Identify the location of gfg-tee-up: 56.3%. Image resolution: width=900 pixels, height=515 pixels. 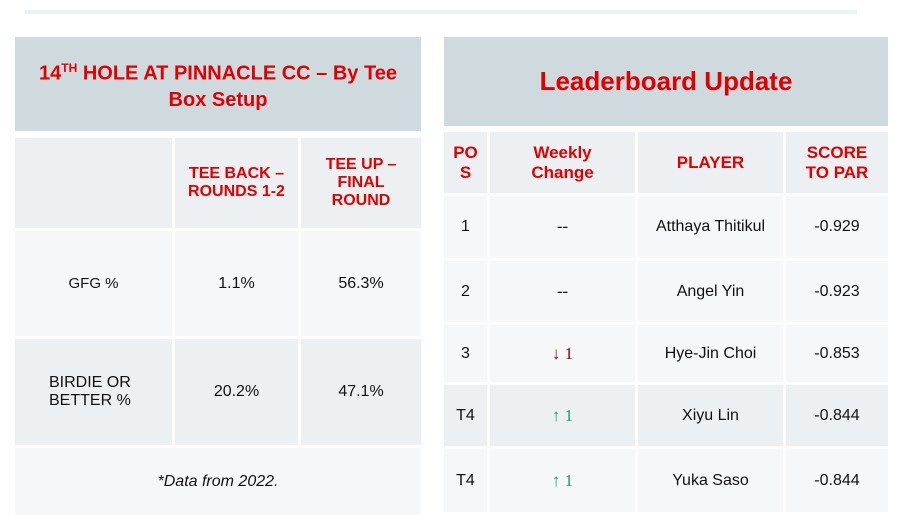
(361, 283).